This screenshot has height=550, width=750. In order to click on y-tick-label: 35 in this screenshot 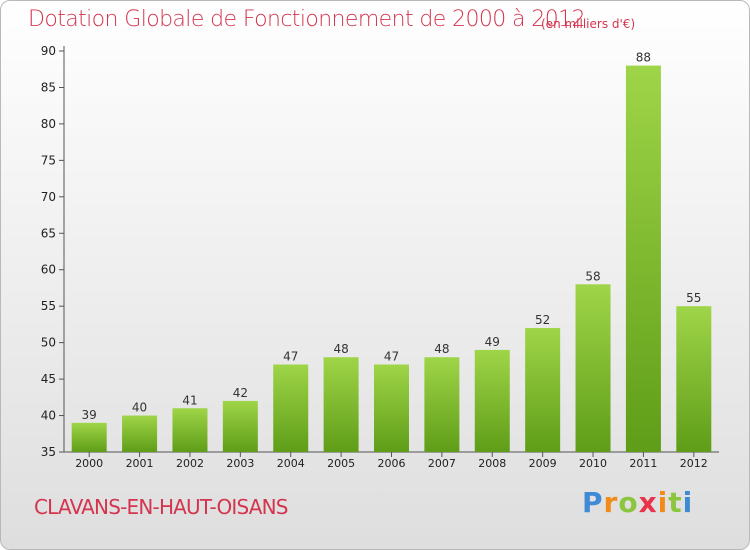, I will do `click(48, 452)`.